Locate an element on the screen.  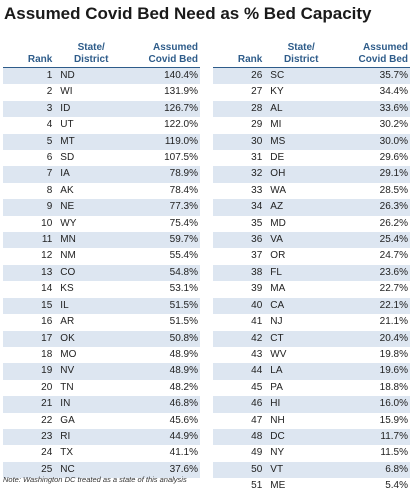
rank-cell: 4 is located at coordinates (29, 125).